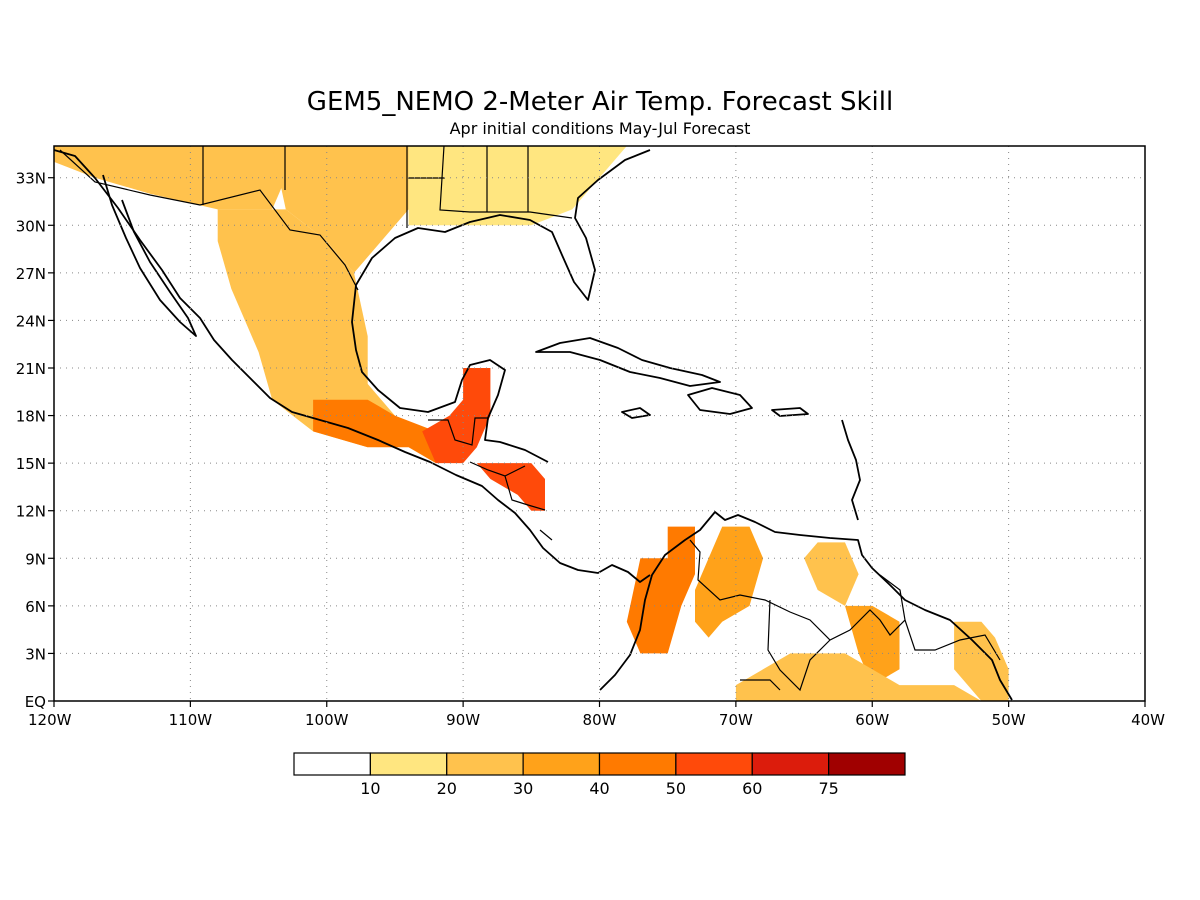 Image resolution: width=1200 pixels, height=900 pixels. I want to click on skill-region-honduras-nicaragua, so click(510, 487).